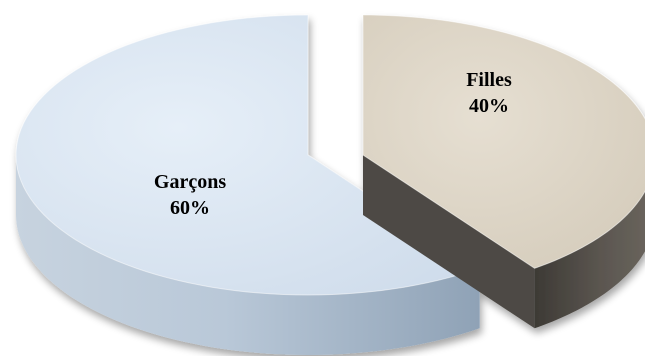 This screenshot has width=645, height=356. I want to click on slice-value-label: 60%, so click(190, 208).